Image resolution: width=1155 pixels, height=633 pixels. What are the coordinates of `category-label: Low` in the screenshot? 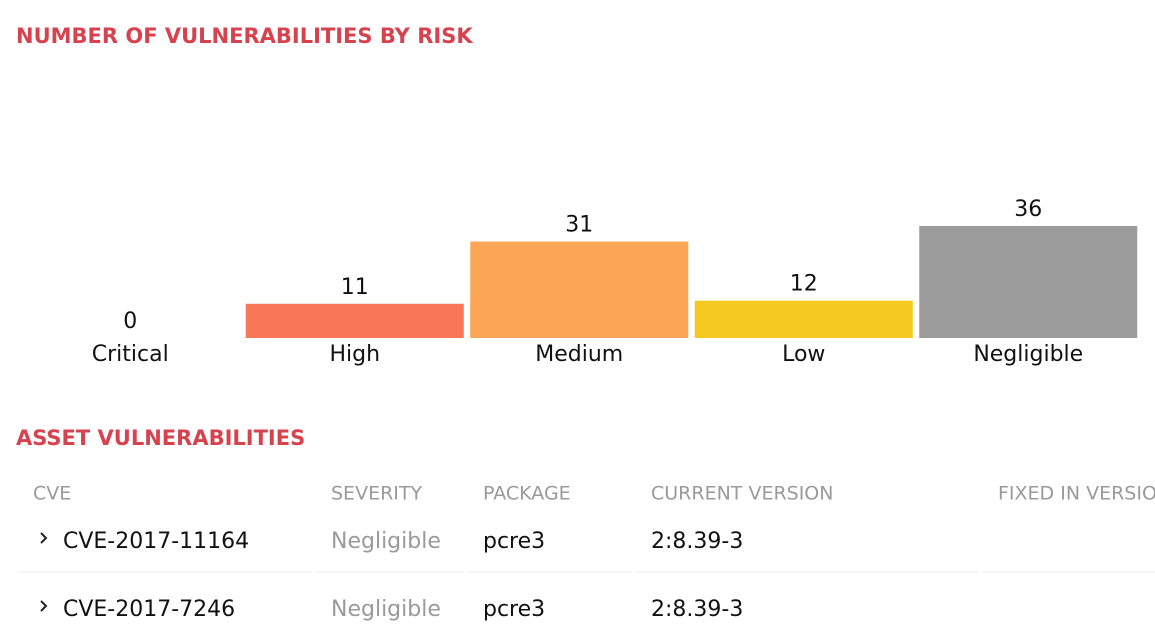 It's located at (803, 354).